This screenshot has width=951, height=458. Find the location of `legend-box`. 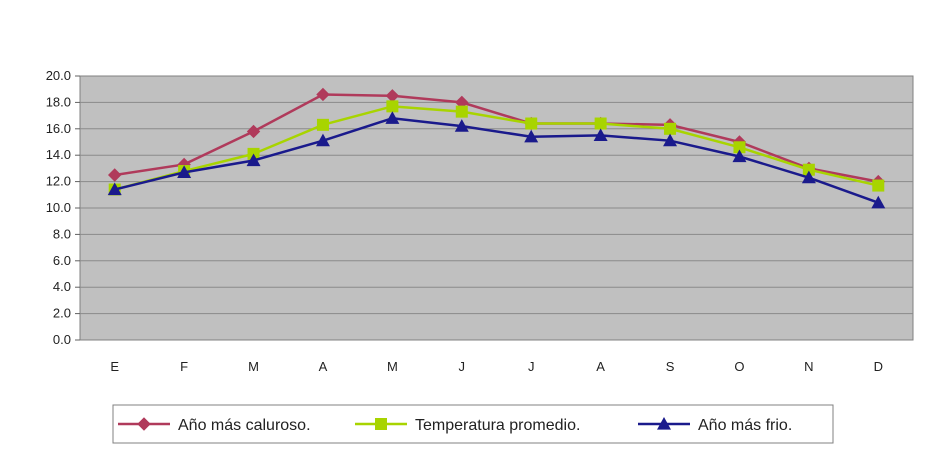

legend-box is located at coordinates (473, 424).